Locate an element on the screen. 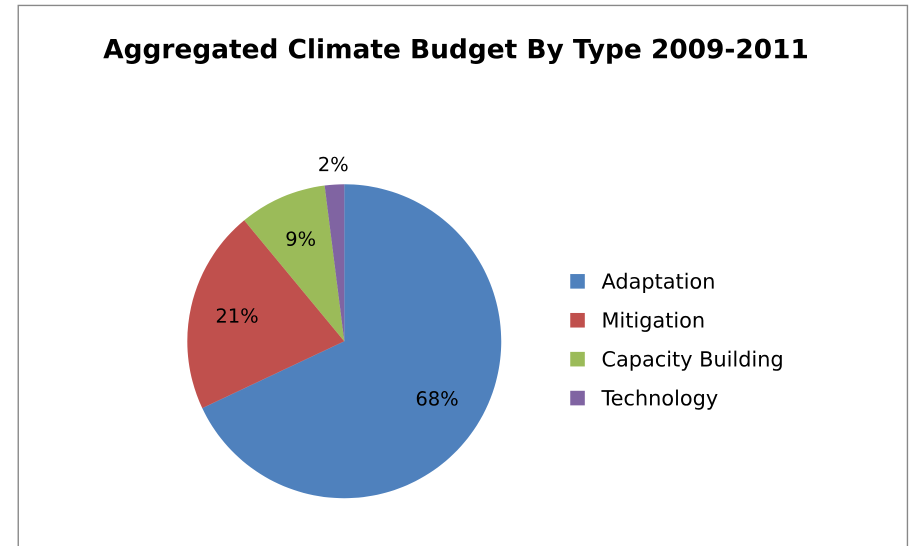 This screenshot has height=546, width=912. legend-label: Adaptation is located at coordinates (658, 282).